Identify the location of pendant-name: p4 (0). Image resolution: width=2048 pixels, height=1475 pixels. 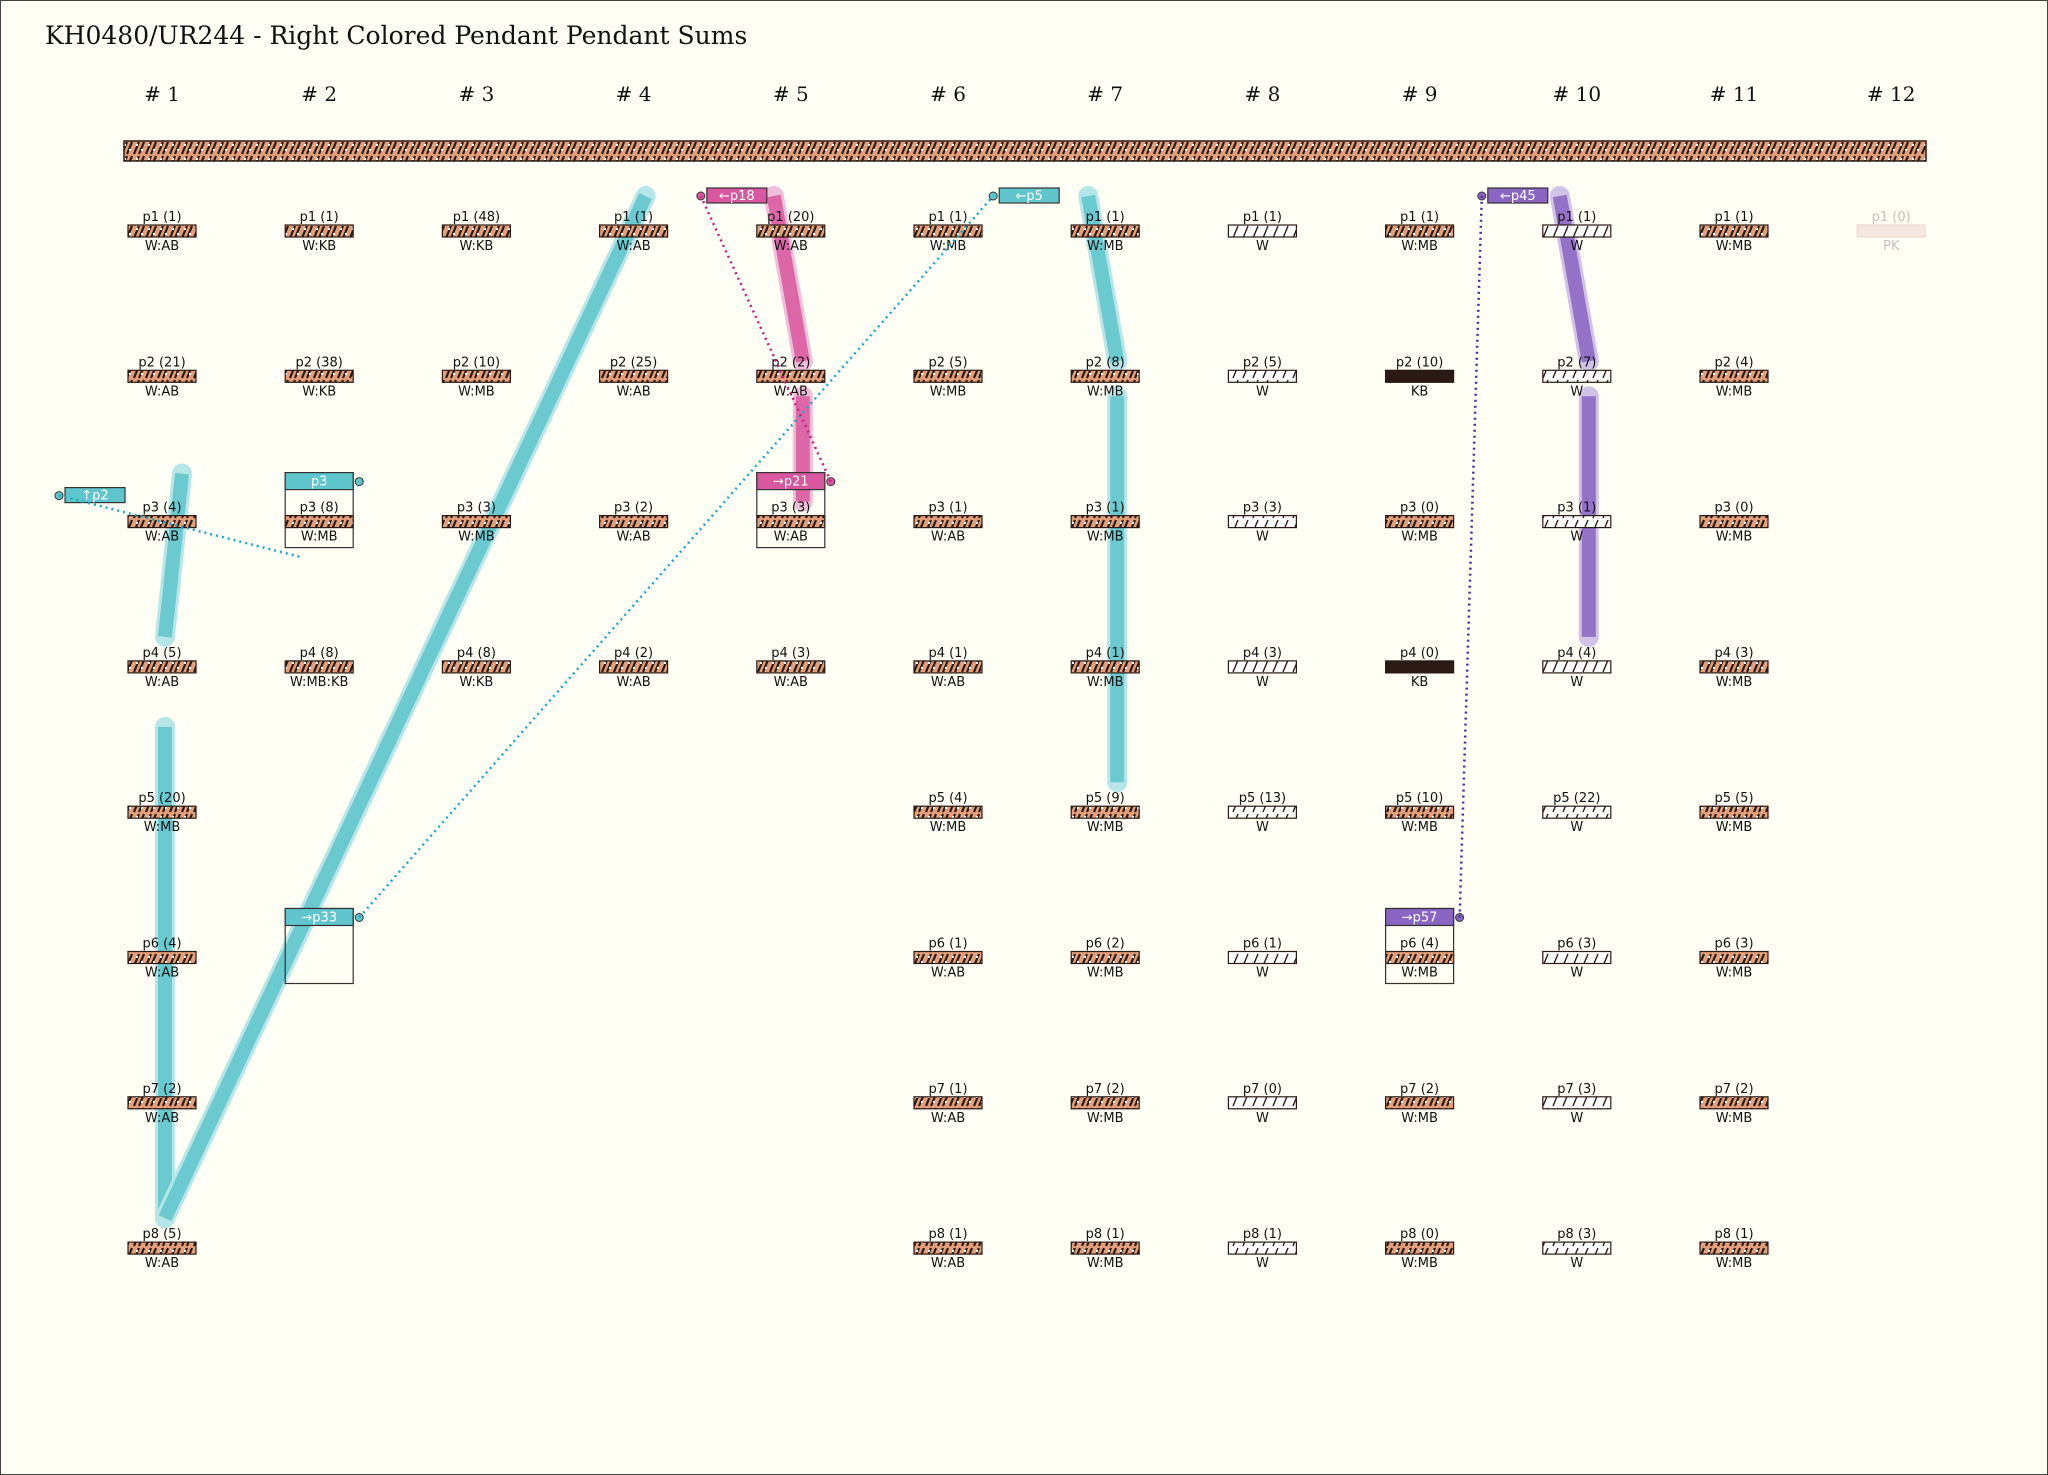
(1419, 653).